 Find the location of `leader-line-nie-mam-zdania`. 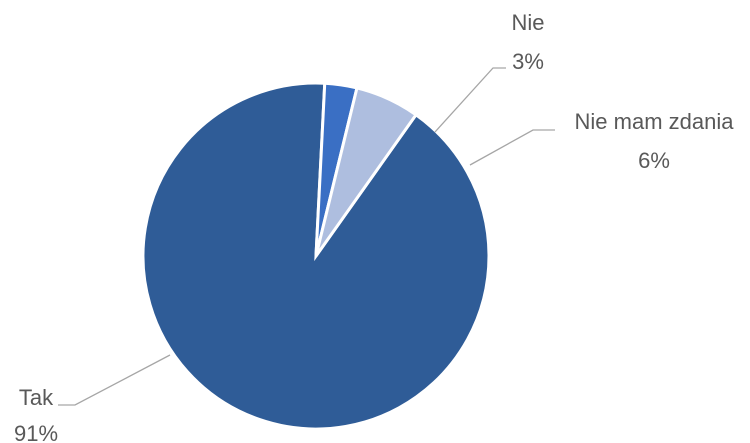

leader-line-nie-mam-zdania is located at coordinates (512, 147).